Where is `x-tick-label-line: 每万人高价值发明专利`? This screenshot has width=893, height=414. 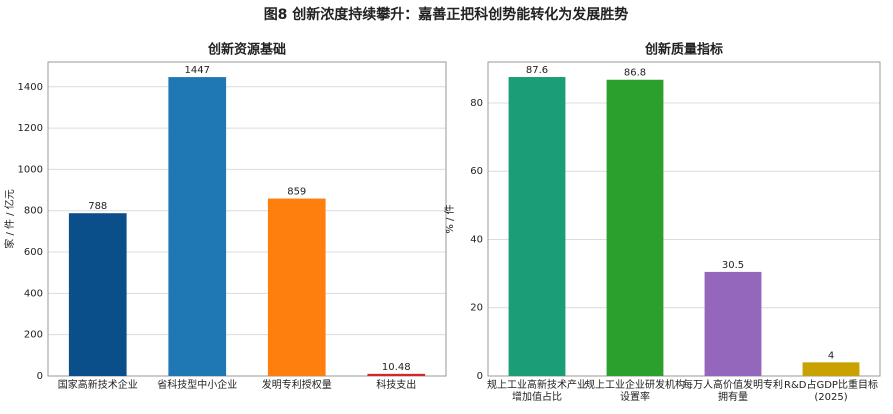 x-tick-label-line: 每万人高价值发明专利 is located at coordinates (733, 384).